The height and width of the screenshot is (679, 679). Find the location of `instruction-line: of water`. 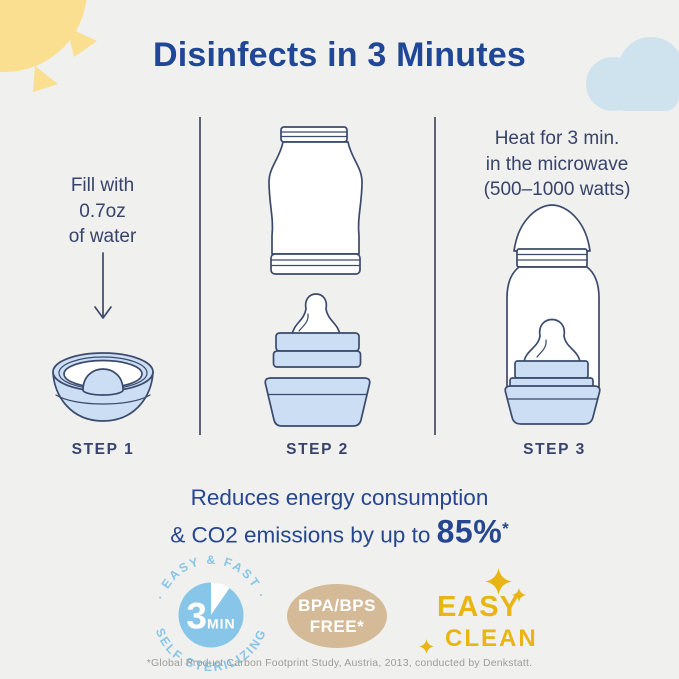

instruction-line: of water is located at coordinates (102, 236).